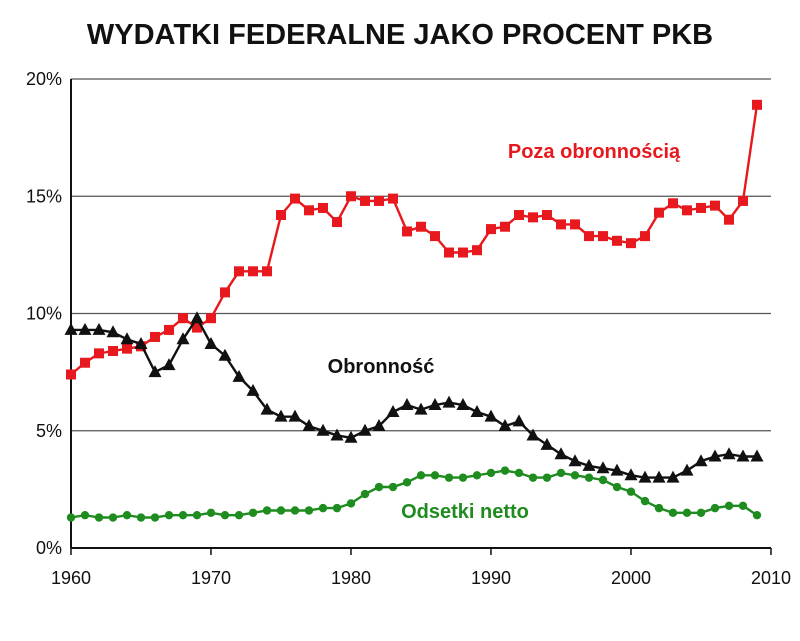  What do you see at coordinates (491, 578) in the screenshot?
I see `x-tick-label: 1990` at bounding box center [491, 578].